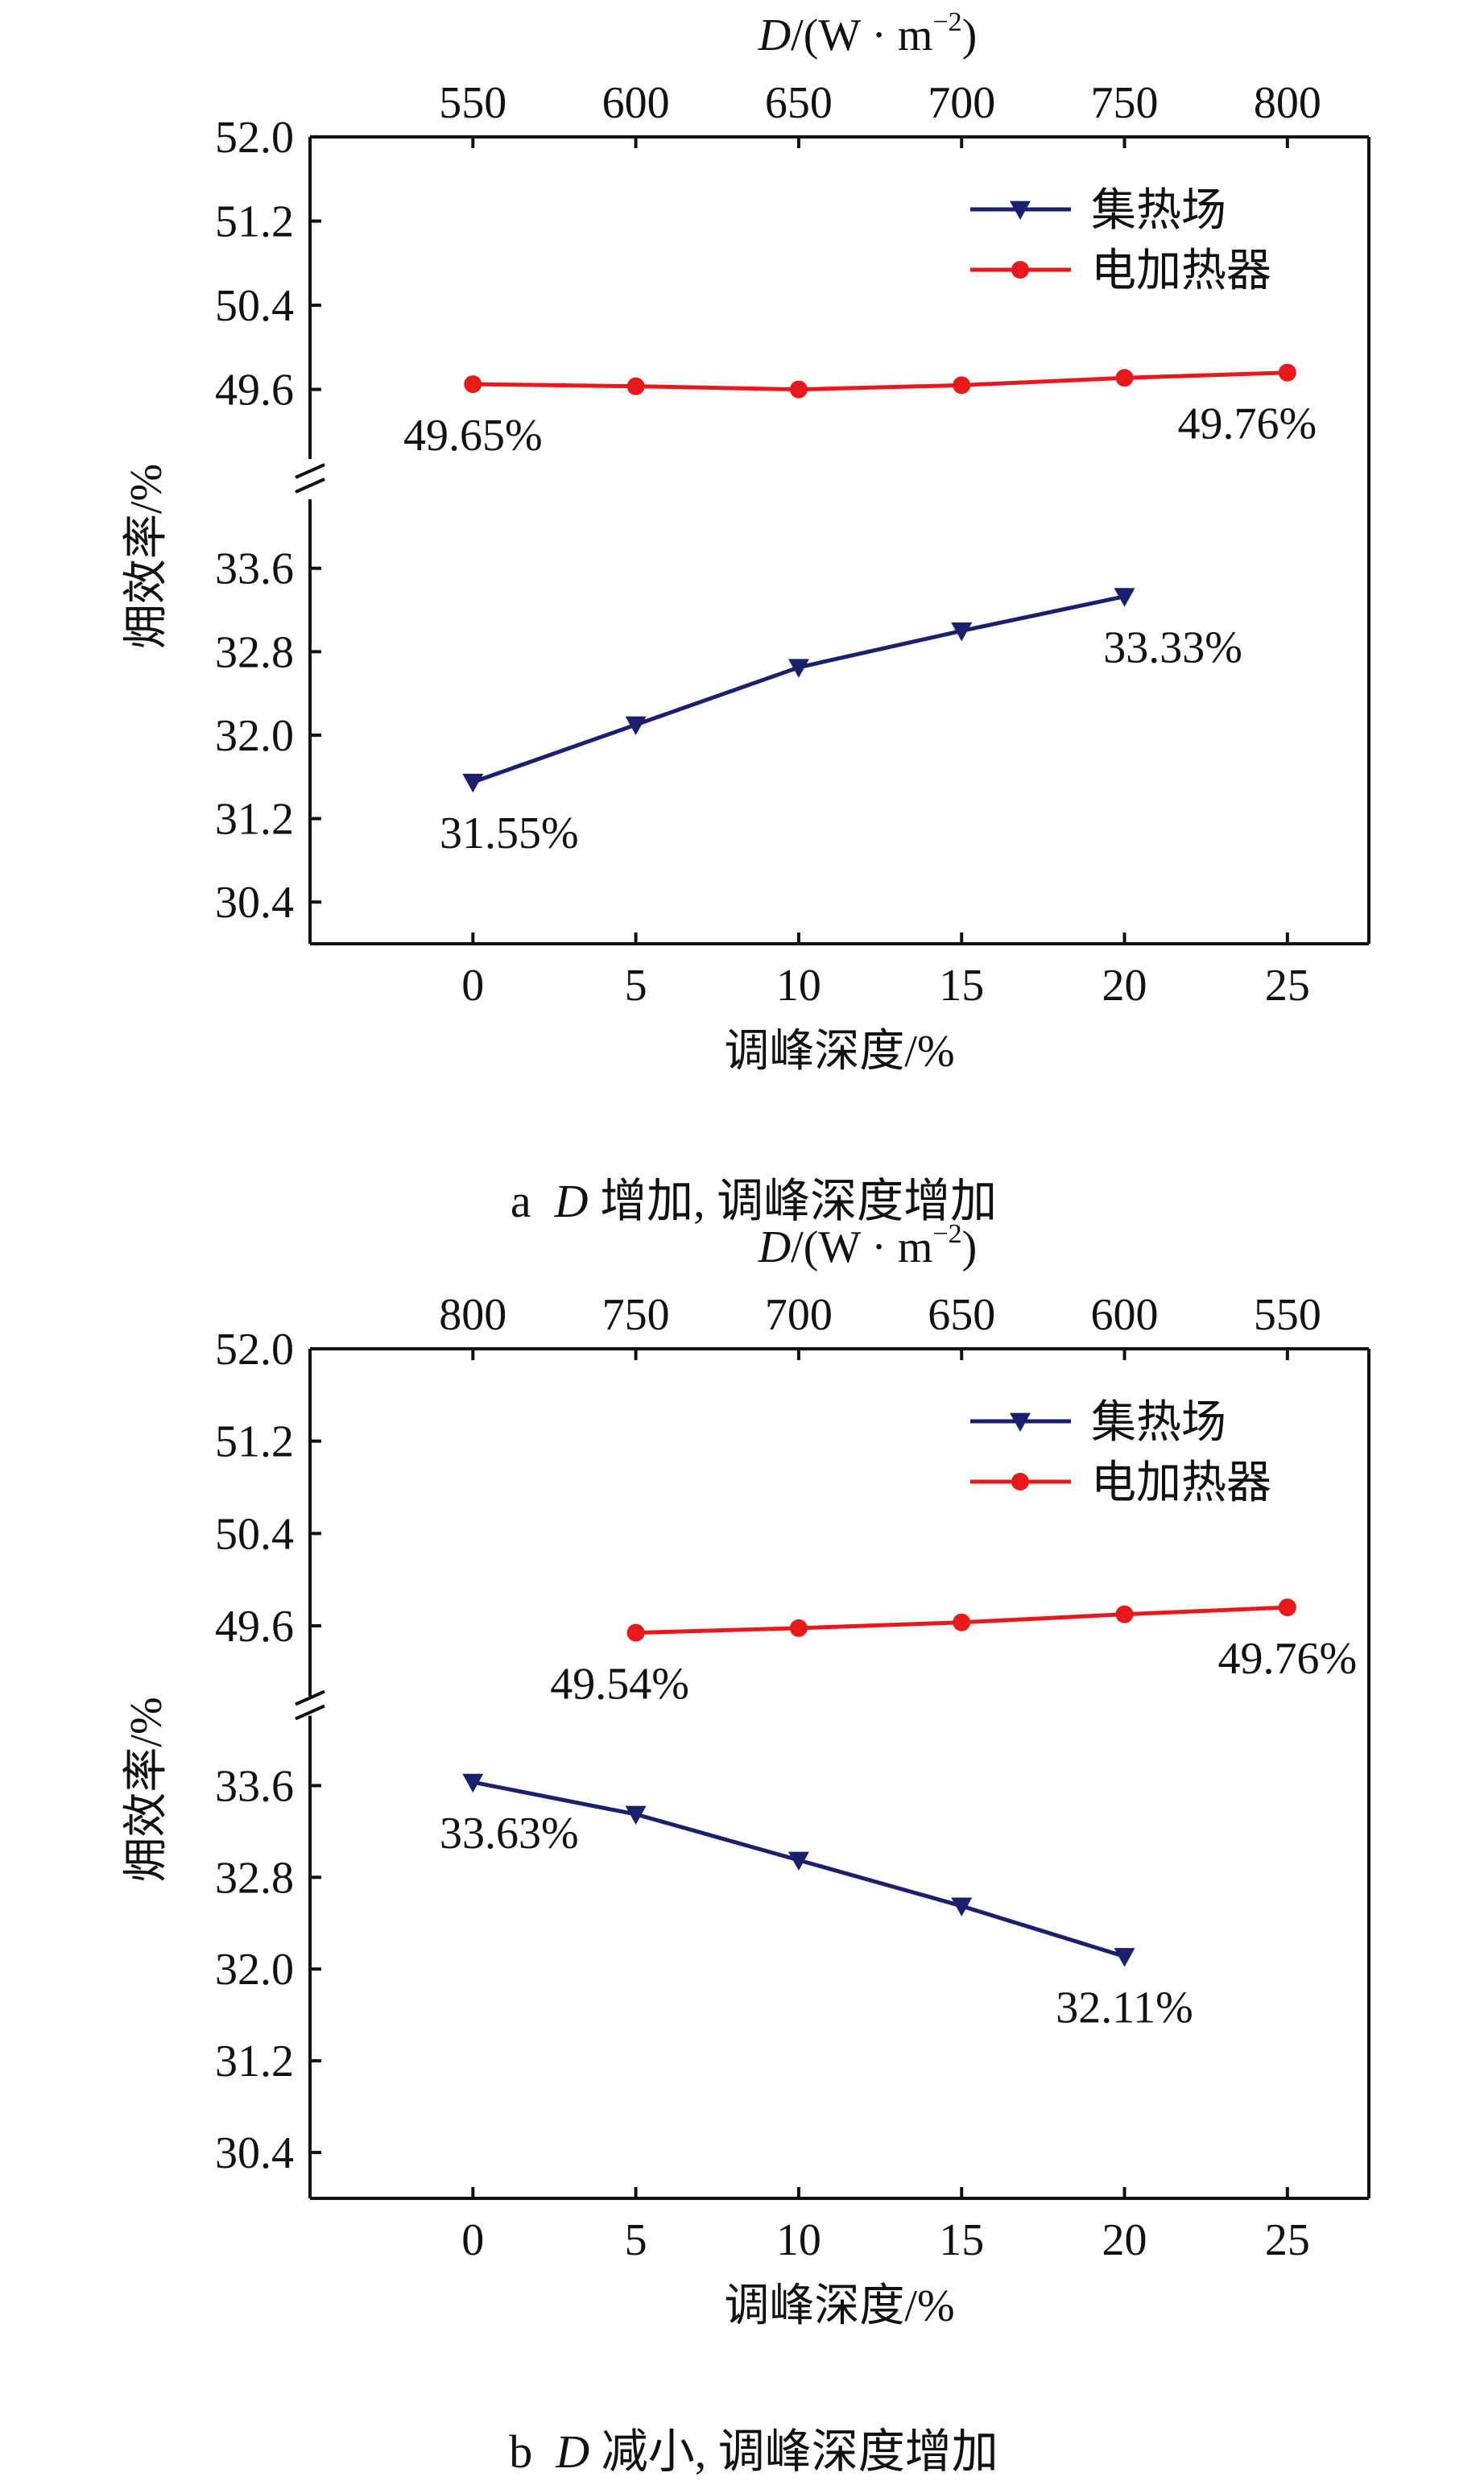 The height and width of the screenshot is (2481, 1484). What do you see at coordinates (961, 2240) in the screenshot?
I see `x-tick-label: 15` at bounding box center [961, 2240].